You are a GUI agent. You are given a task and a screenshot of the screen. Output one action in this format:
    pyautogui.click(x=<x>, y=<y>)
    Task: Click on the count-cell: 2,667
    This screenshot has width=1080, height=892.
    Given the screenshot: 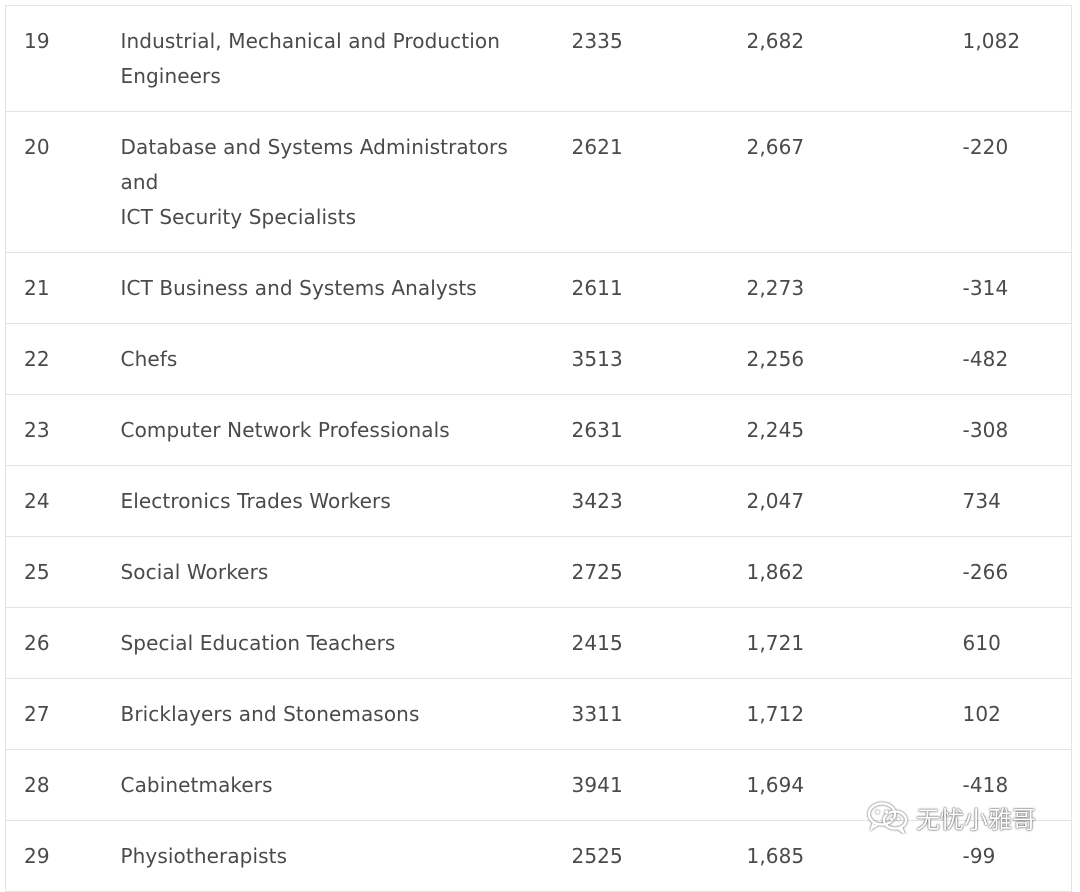 What is the action you would take?
    pyautogui.click(x=854, y=182)
    